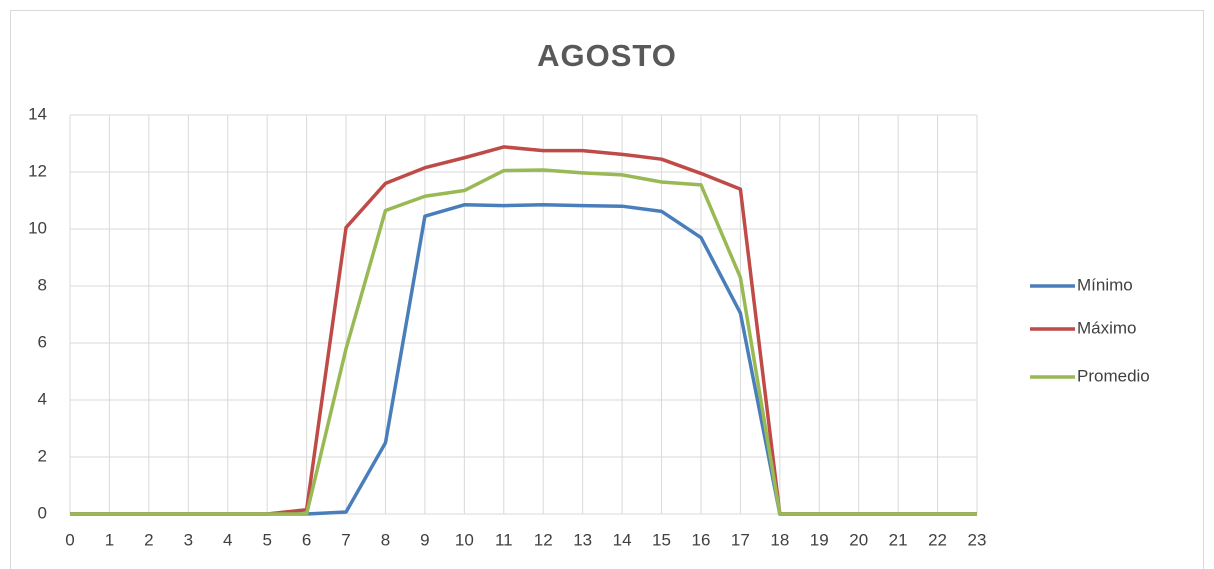 This screenshot has height=569, width=1214. I want to click on y-tick-label: 6, so click(42, 341).